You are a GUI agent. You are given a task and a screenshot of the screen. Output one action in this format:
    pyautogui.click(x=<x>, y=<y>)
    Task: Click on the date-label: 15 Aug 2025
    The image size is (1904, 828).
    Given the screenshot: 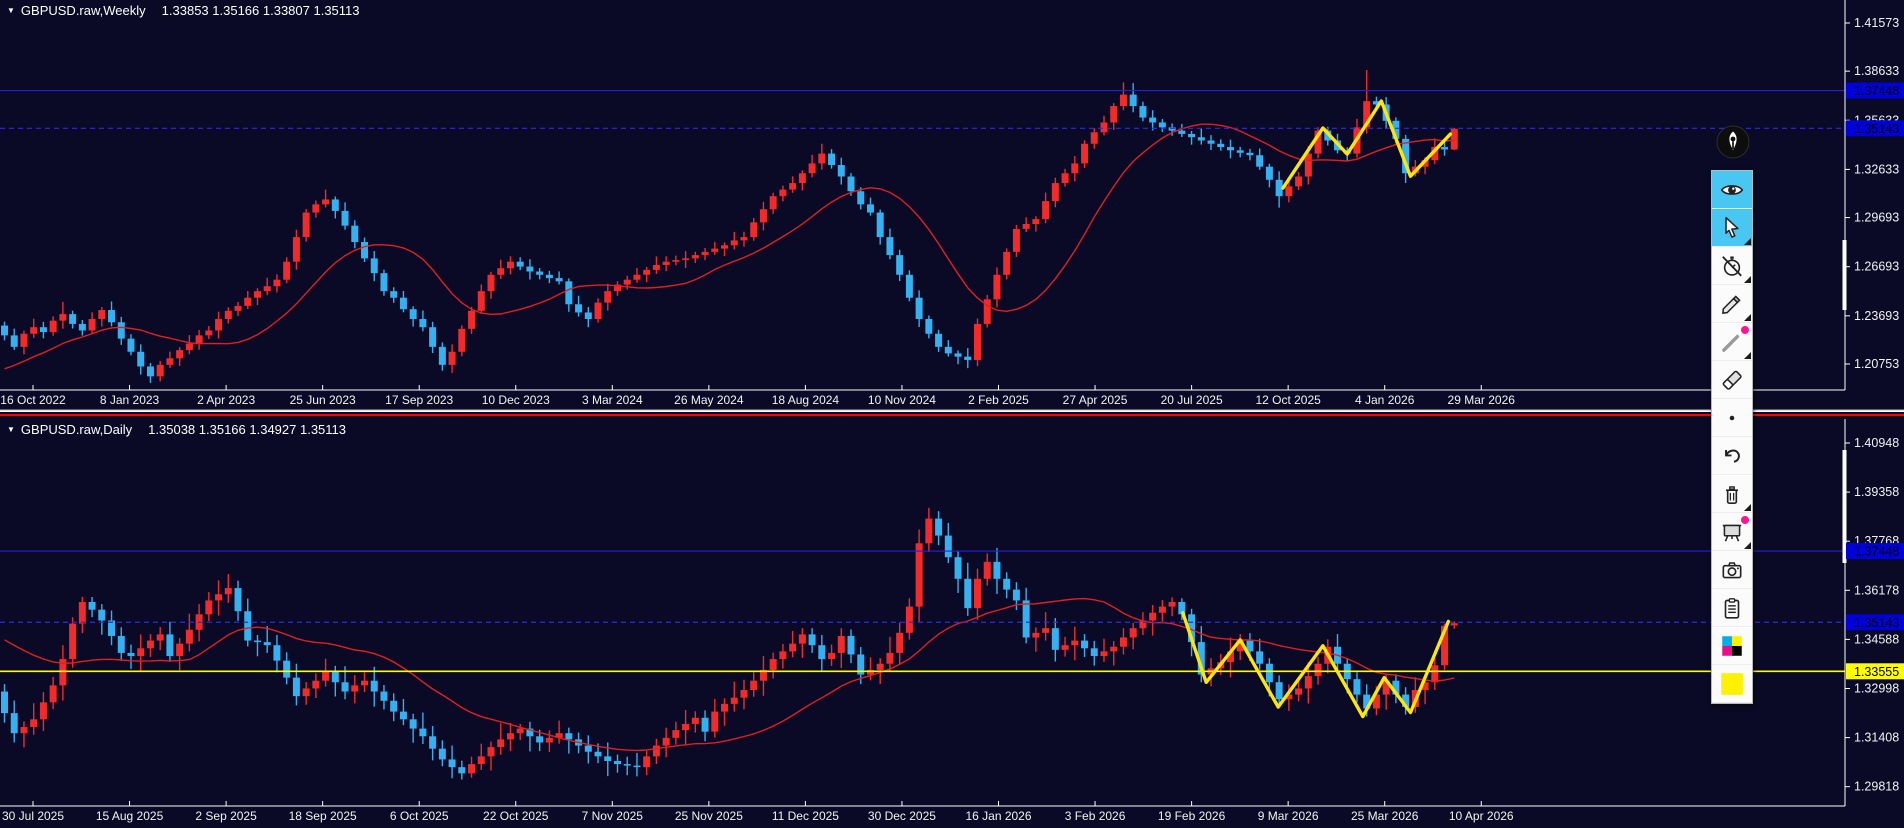 What is the action you would take?
    pyautogui.click(x=130, y=816)
    